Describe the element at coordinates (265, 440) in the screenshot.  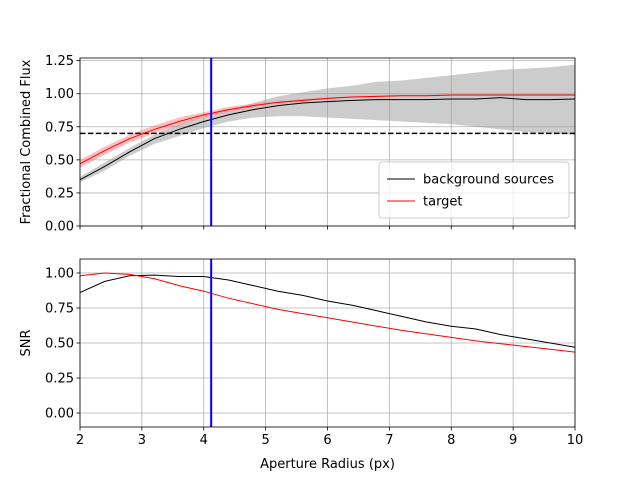
I see `x-tick-label: 5` at that location.